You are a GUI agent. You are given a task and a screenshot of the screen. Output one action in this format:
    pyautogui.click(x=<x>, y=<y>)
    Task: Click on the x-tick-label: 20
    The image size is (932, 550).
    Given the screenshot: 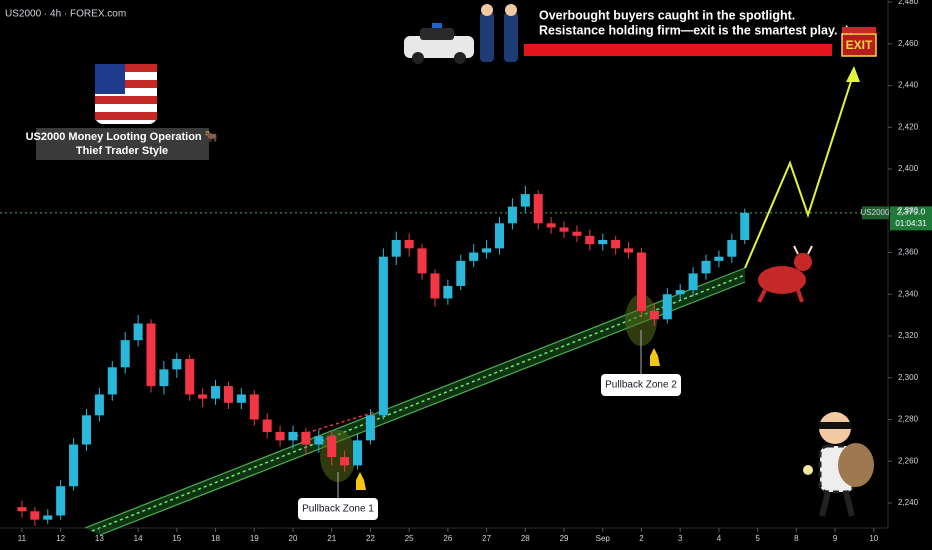 What is the action you would take?
    pyautogui.click(x=293, y=538)
    